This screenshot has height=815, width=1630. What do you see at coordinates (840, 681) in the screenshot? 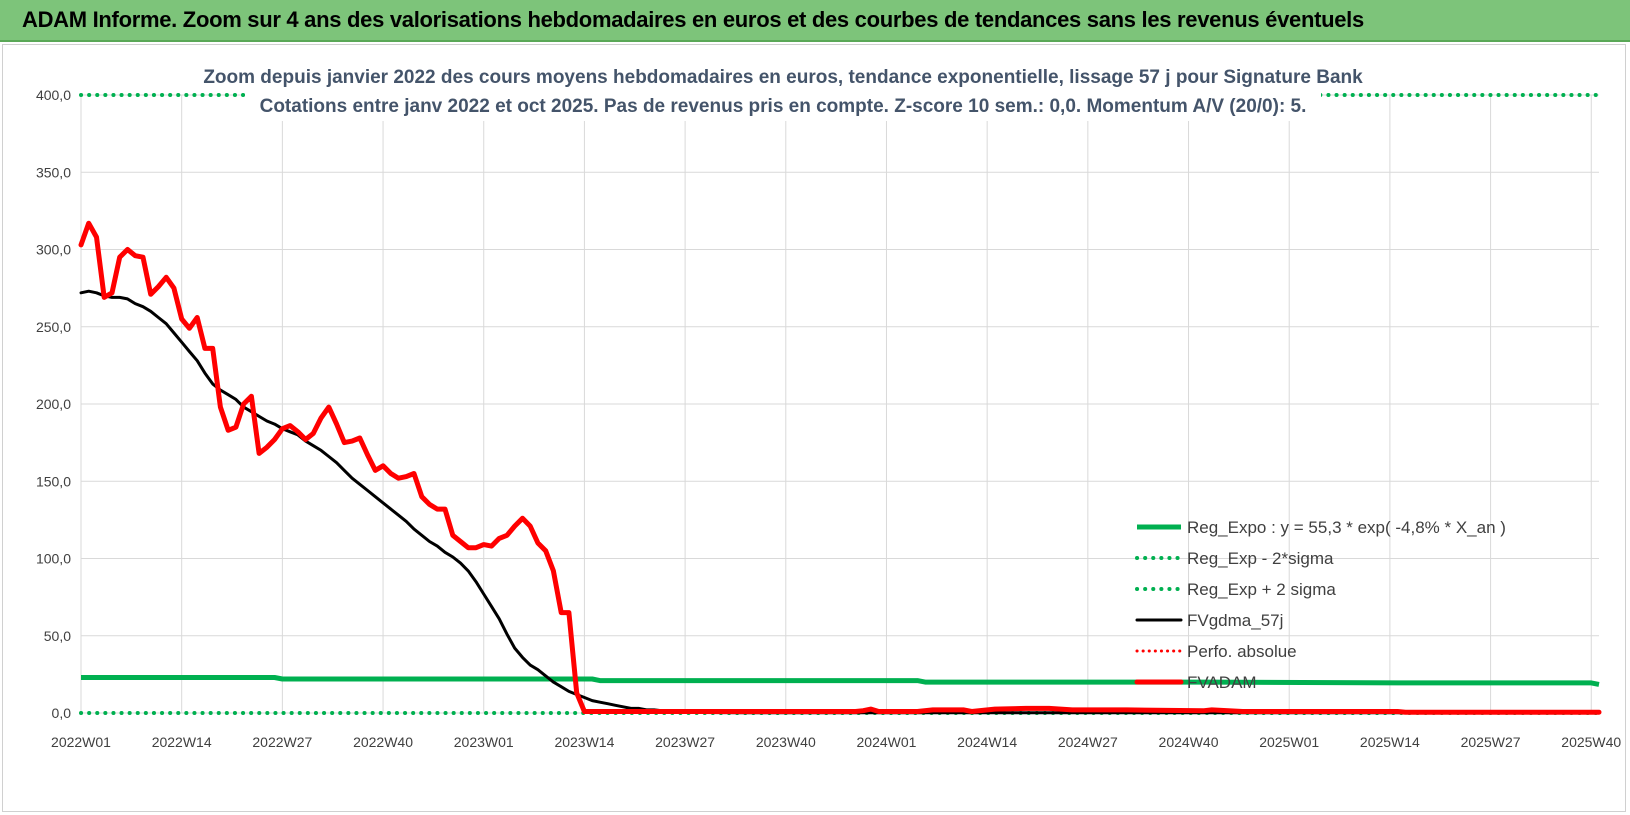
I see `reg-expo-line` at bounding box center [840, 681].